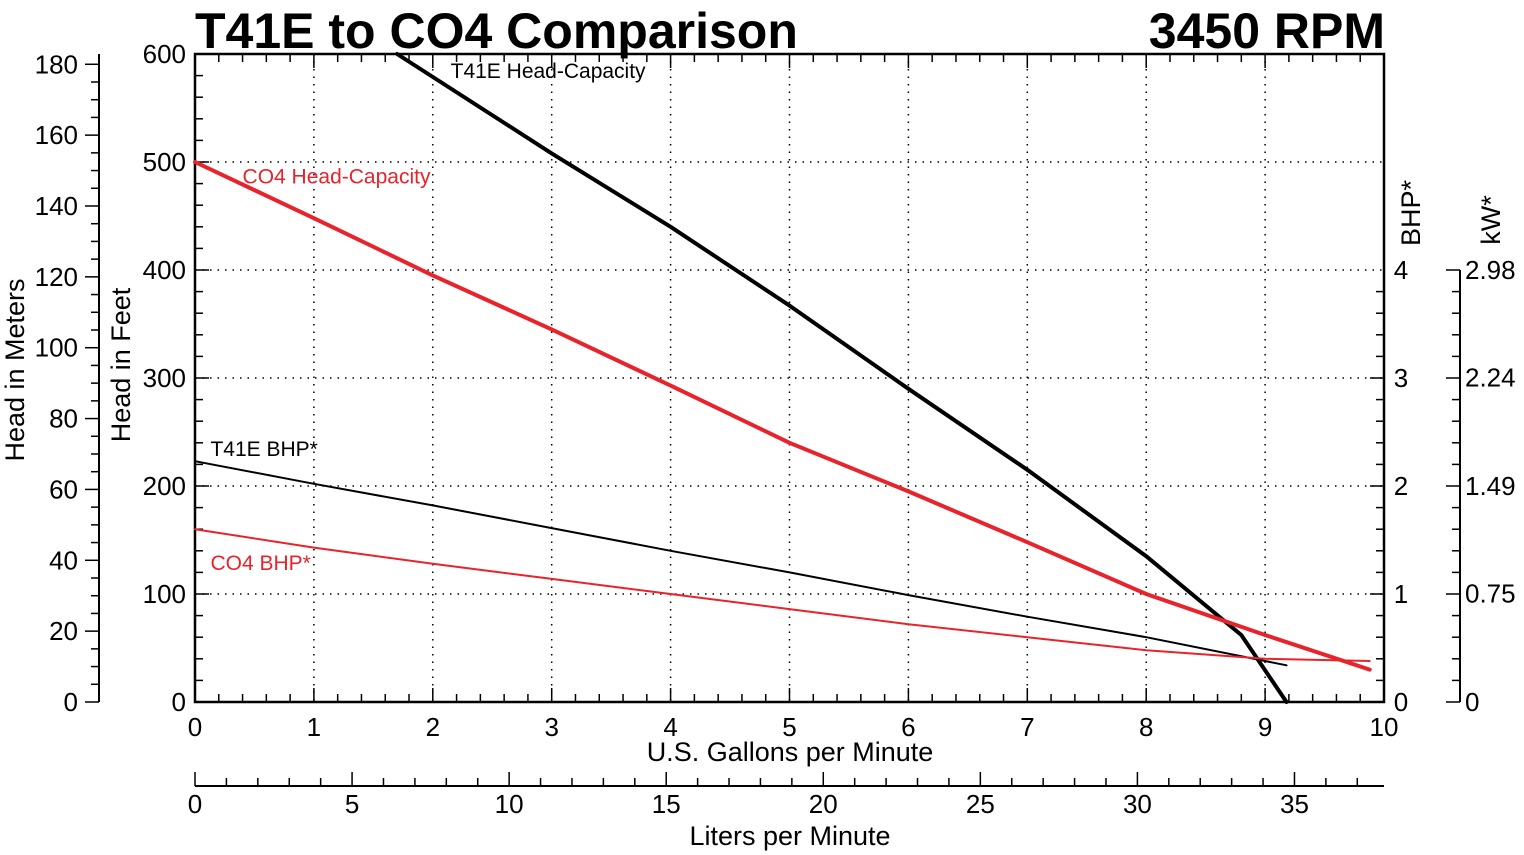  What do you see at coordinates (1401, 486) in the screenshot?
I see `bhp-tick-label: 2` at bounding box center [1401, 486].